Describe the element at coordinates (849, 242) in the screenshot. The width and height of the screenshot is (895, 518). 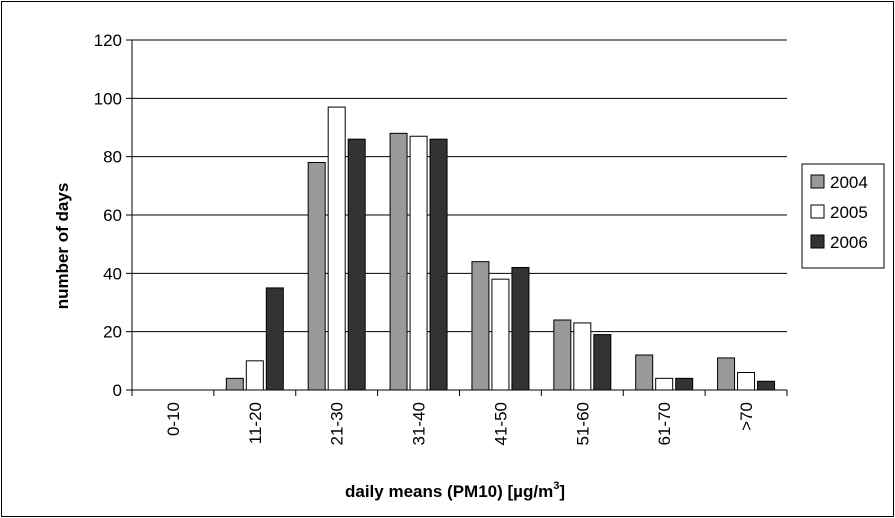
I see `legend-label-2006: 2006` at that location.